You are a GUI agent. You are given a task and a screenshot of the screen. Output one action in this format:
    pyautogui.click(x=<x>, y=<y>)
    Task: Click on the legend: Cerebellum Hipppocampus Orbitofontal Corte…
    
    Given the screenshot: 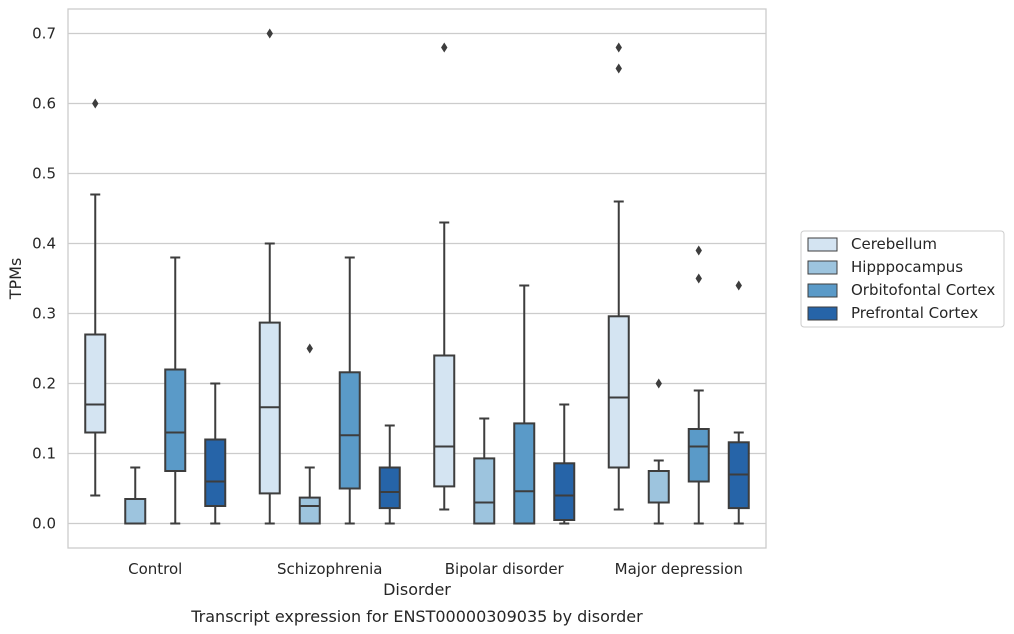 What is the action you would take?
    pyautogui.click(x=902, y=279)
    